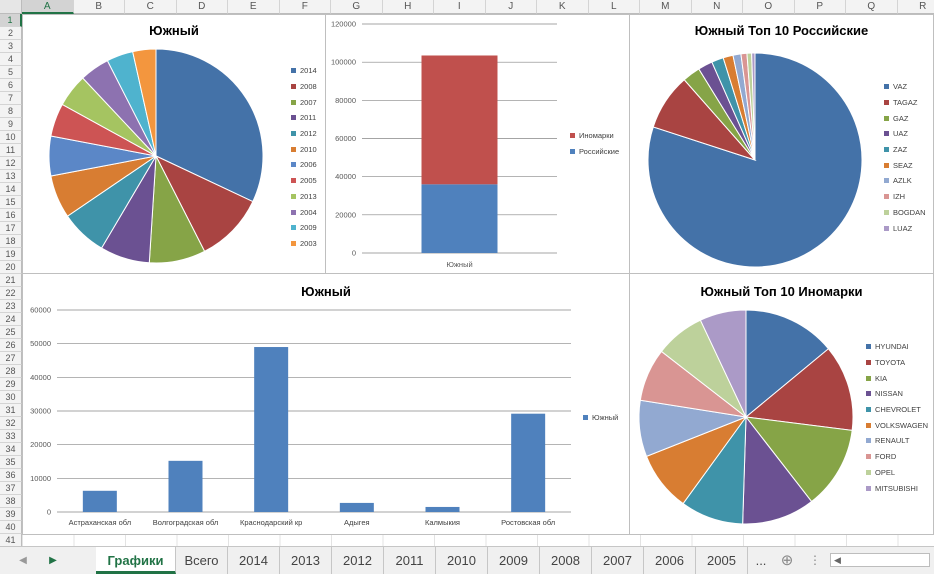 The height and width of the screenshot is (574, 934). I want to click on column-header-c: C, so click(151, 7).